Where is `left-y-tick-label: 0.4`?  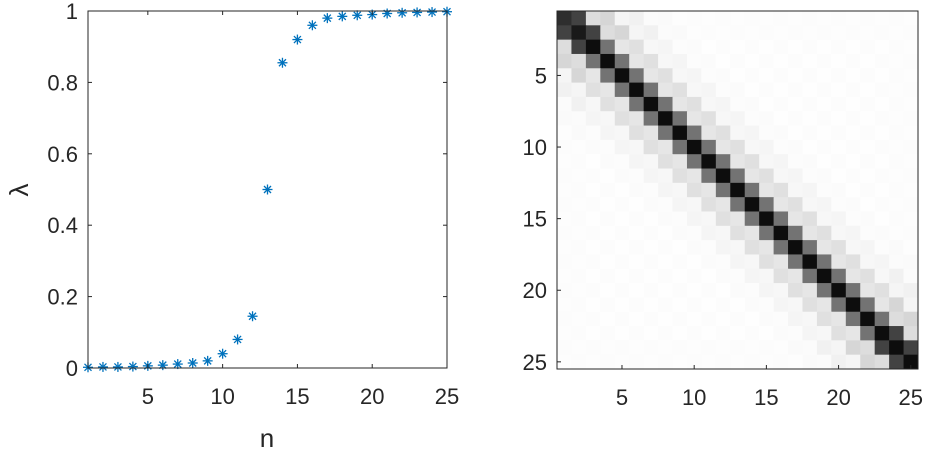
left-y-tick-label: 0.4 is located at coordinates (62, 225).